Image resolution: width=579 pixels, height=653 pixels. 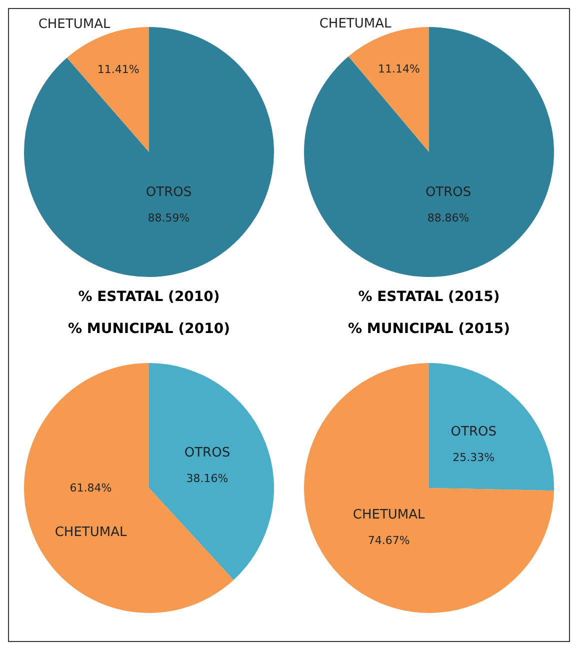 What do you see at coordinates (429, 297) in the screenshot?
I see `text: % ESTATAL (2015)` at bounding box center [429, 297].